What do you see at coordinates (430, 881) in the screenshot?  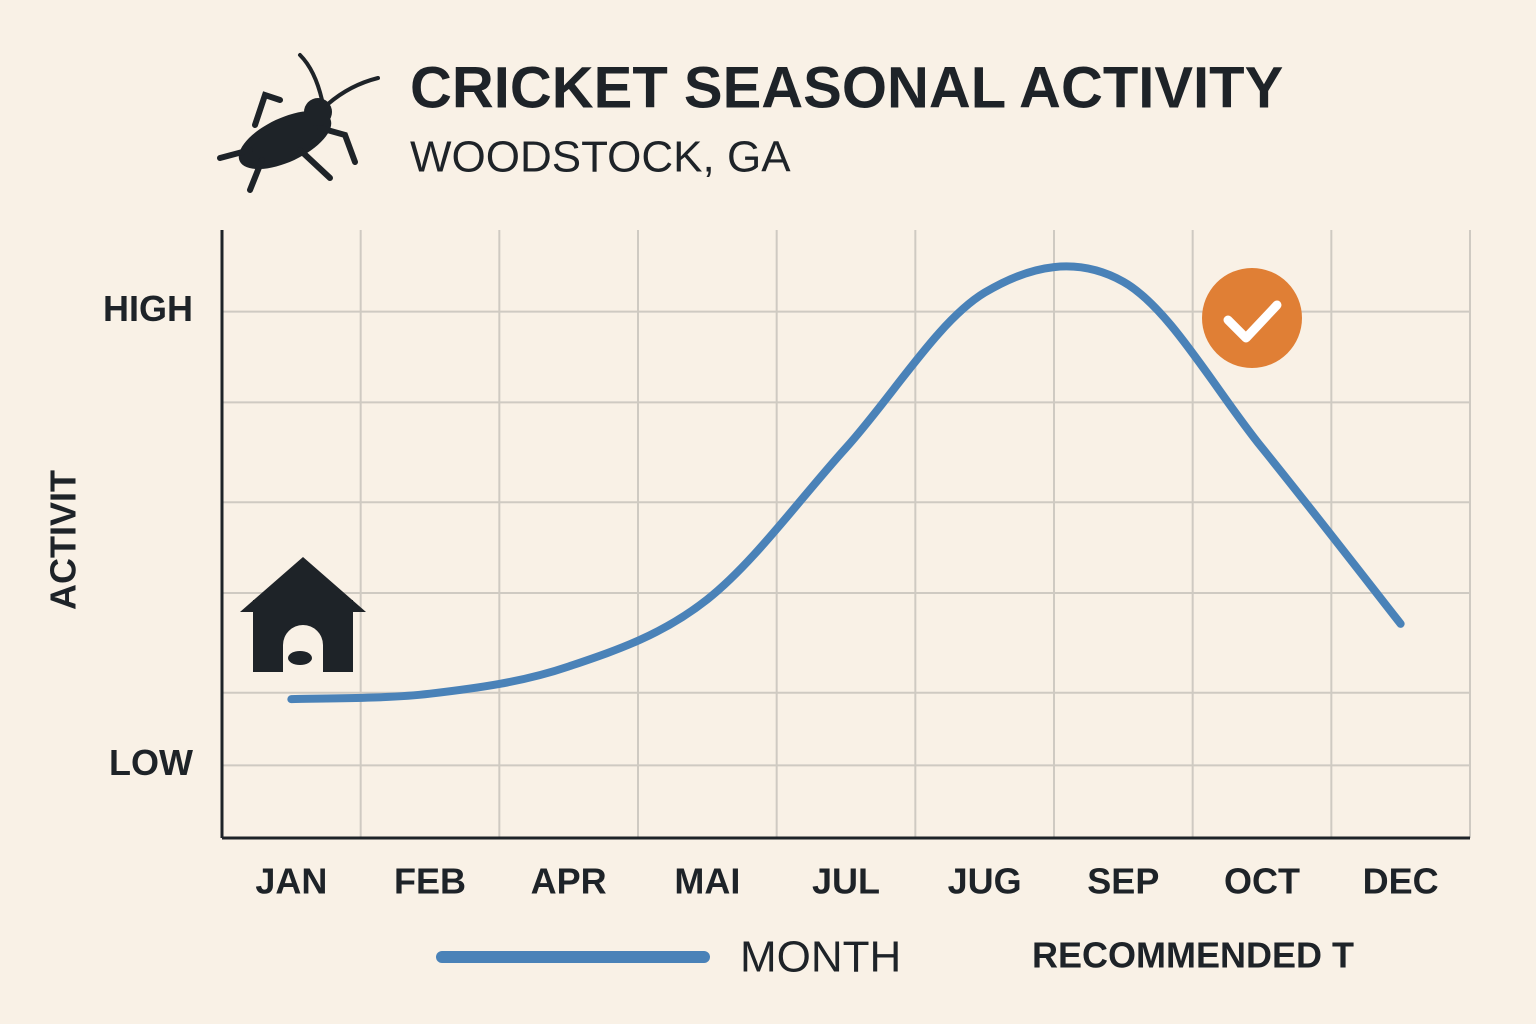 I see `x-tick-label: FEB` at bounding box center [430, 881].